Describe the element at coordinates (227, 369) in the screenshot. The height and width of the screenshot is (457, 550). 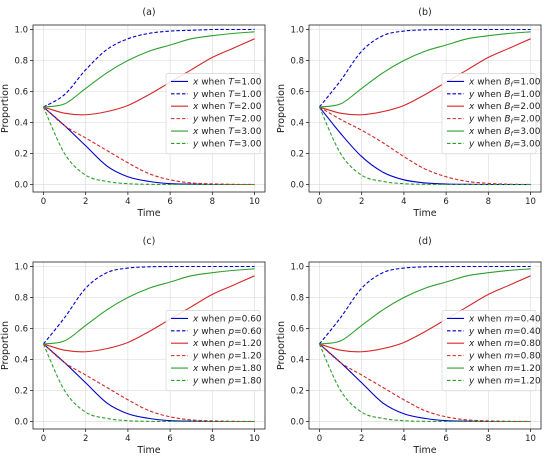
I see `legend-label: x when p=1.80` at that location.